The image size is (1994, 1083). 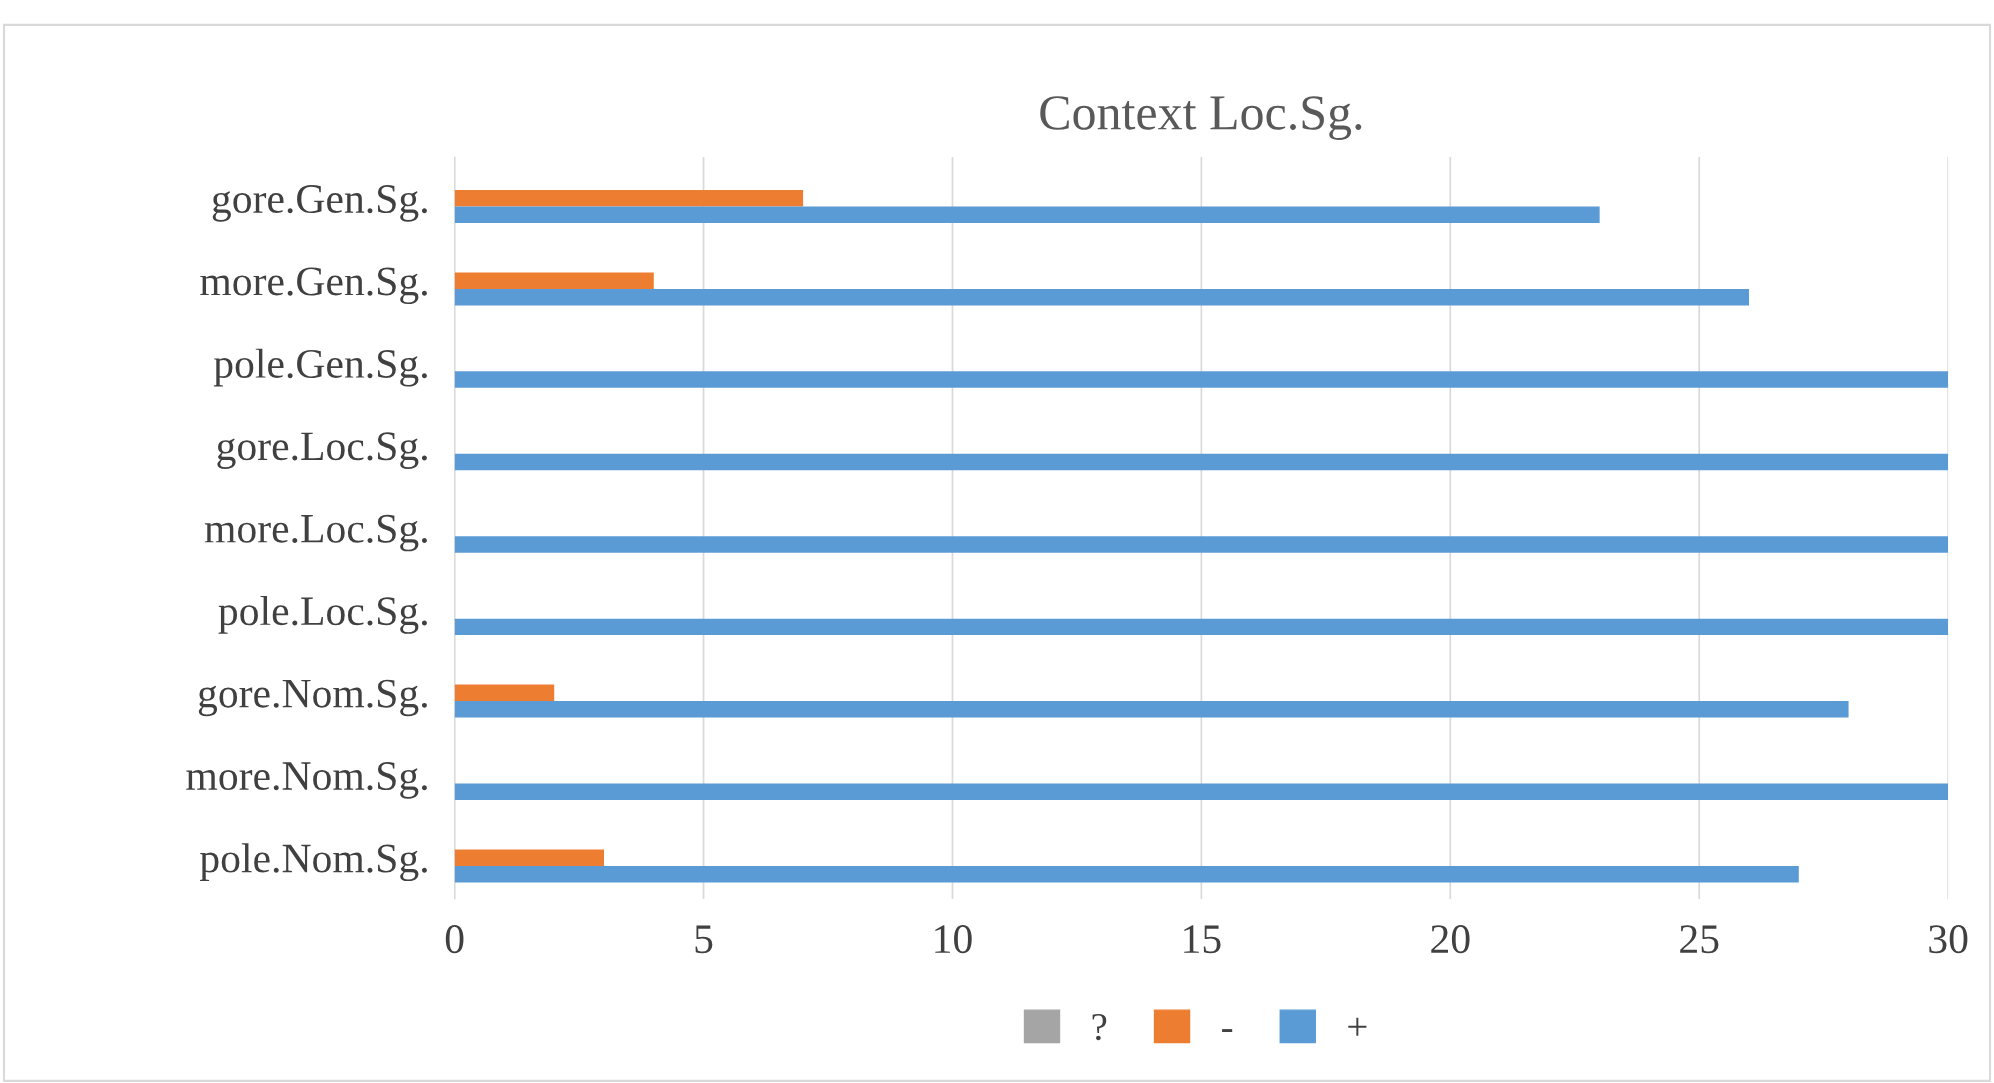 What do you see at coordinates (319, 203) in the screenshot?
I see `y-tick-label: gore.Gen.Sg.` at bounding box center [319, 203].